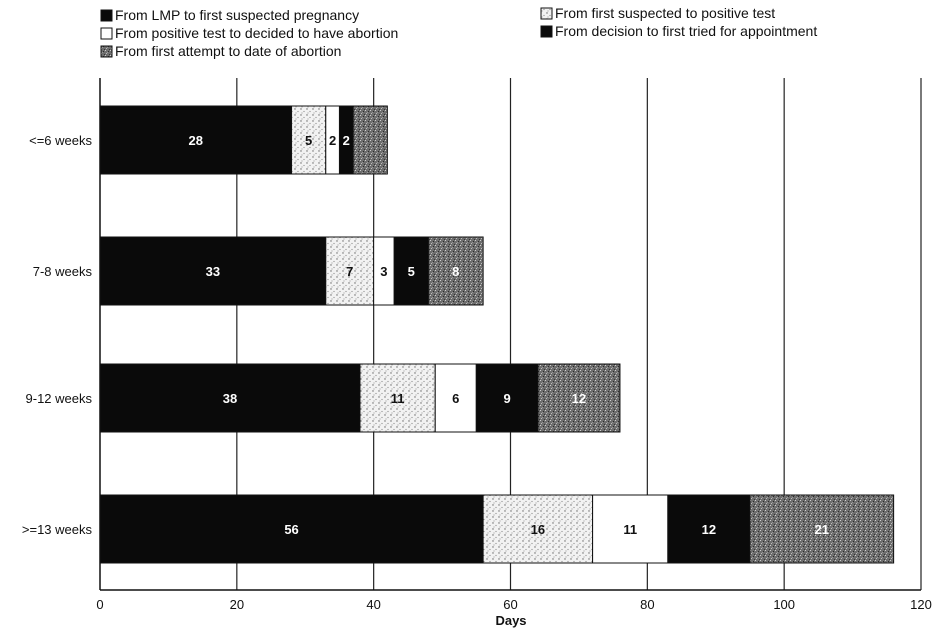 Image resolution: width=932 pixels, height=630 pixels. What do you see at coordinates (237, 604) in the screenshot?
I see `x-tick-label: 20` at bounding box center [237, 604].